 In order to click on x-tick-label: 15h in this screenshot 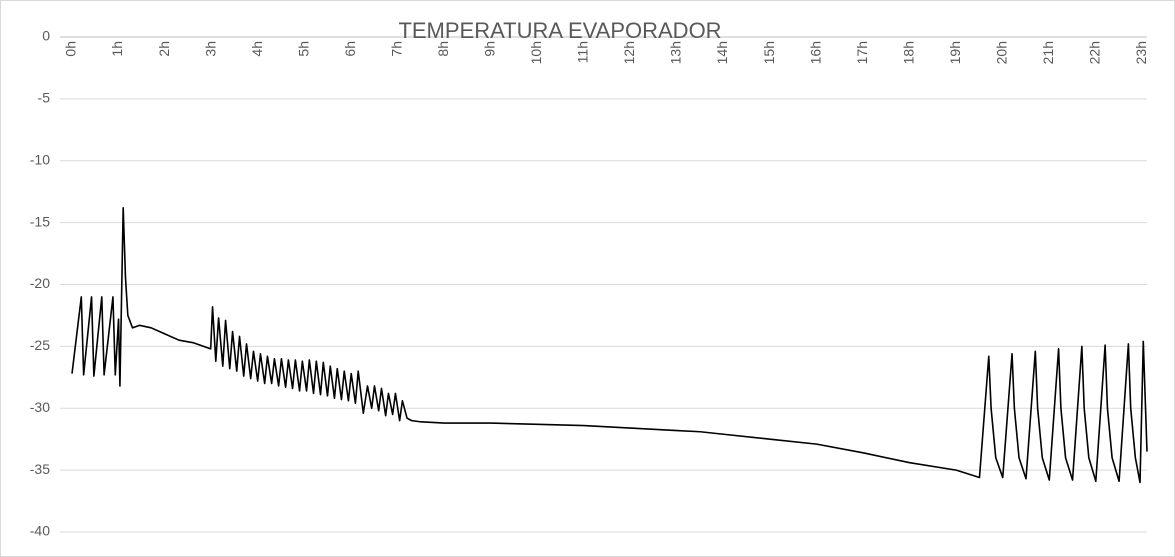, I will do `click(769, 52)`.